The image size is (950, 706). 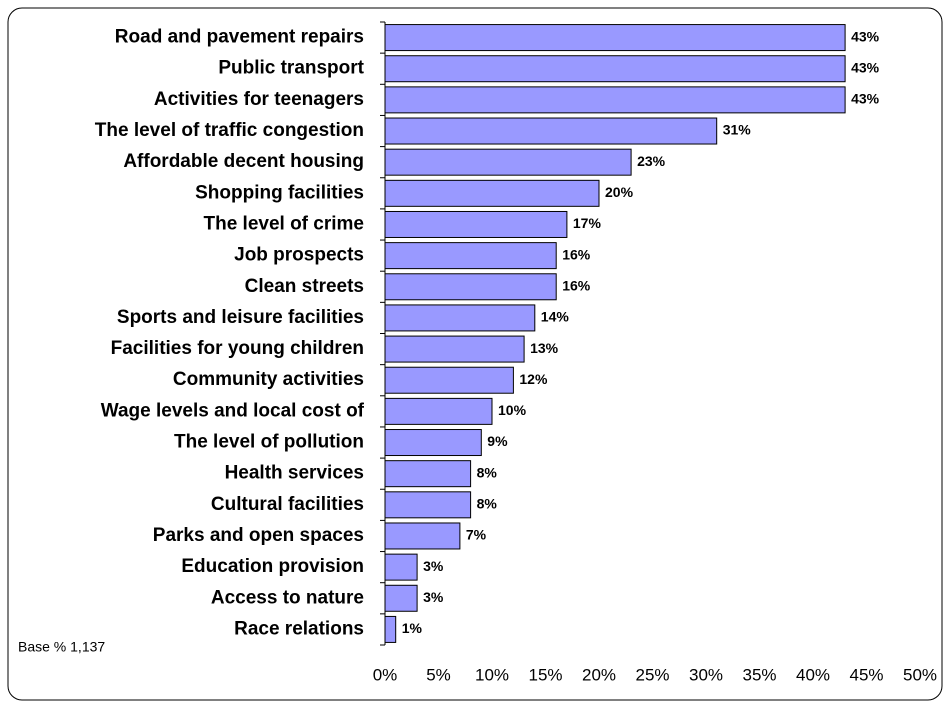 What do you see at coordinates (512, 410) in the screenshot?
I see `value-label: 10%` at bounding box center [512, 410].